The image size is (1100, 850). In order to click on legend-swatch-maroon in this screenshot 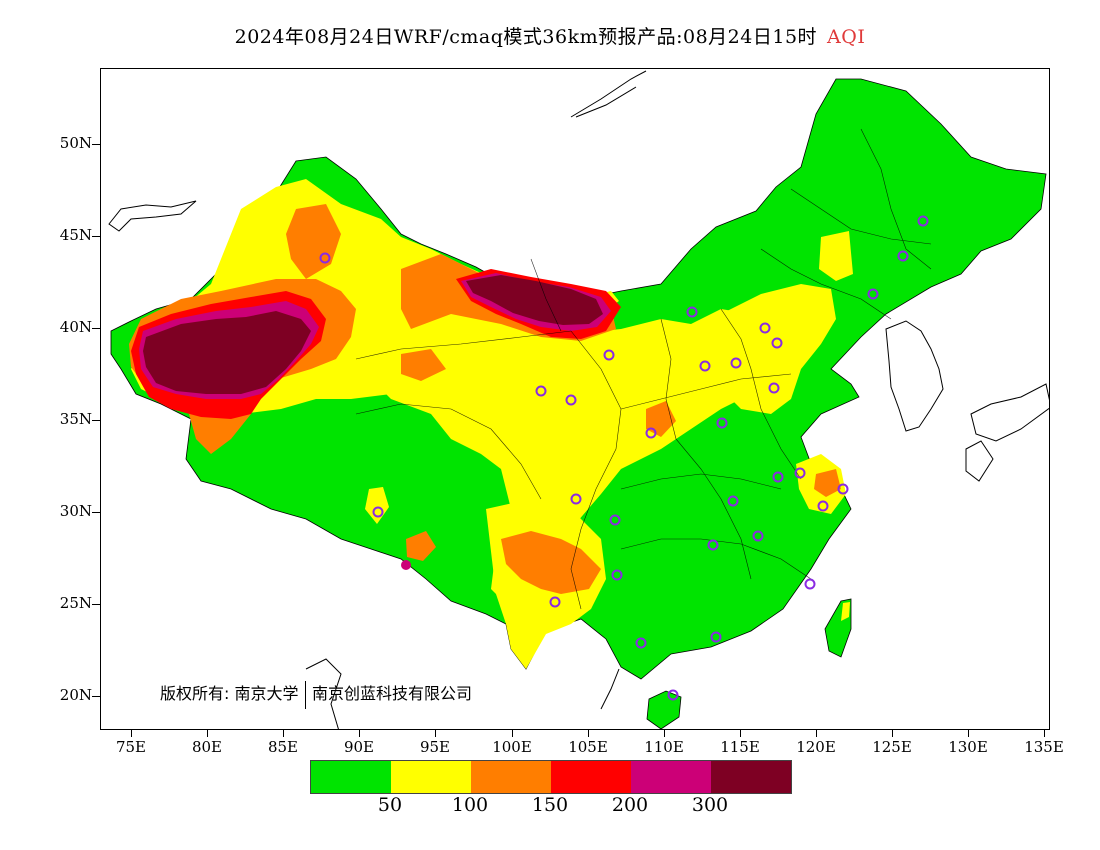, I will do `click(751, 777)`.